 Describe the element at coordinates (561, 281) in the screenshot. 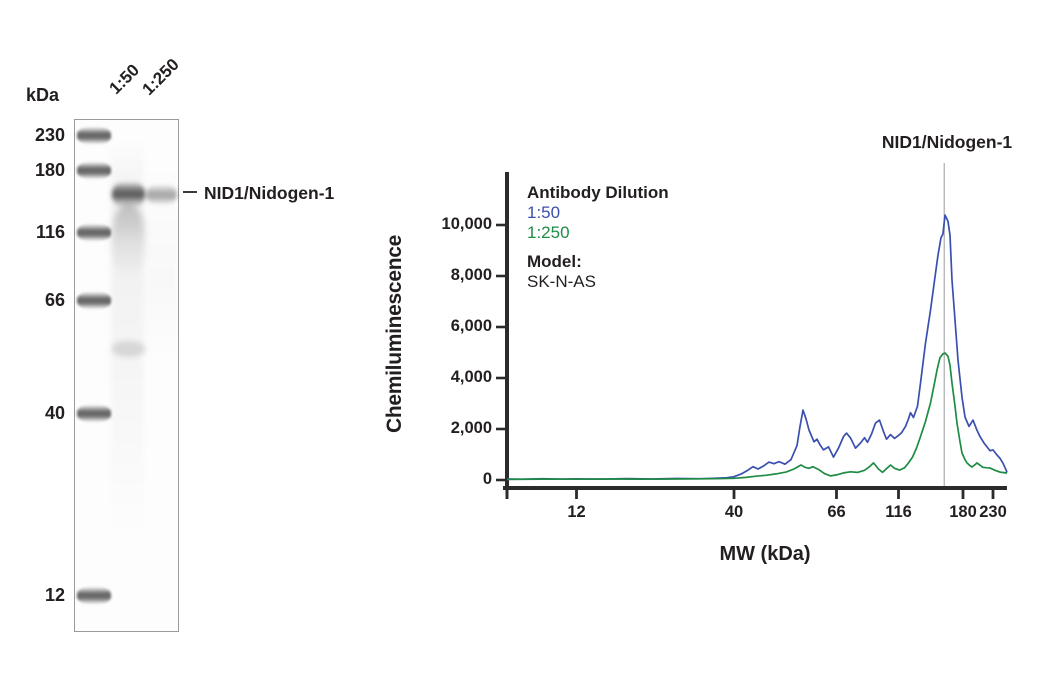

I see `model-value: SK-N-AS` at that location.